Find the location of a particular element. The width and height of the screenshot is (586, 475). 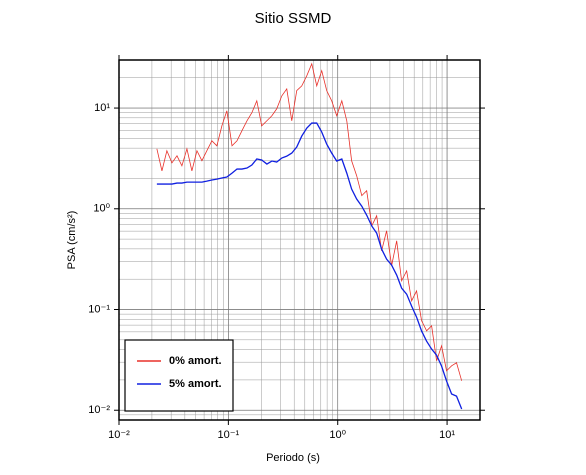

y-tick-label: 10⁰ is located at coordinates (101, 209).